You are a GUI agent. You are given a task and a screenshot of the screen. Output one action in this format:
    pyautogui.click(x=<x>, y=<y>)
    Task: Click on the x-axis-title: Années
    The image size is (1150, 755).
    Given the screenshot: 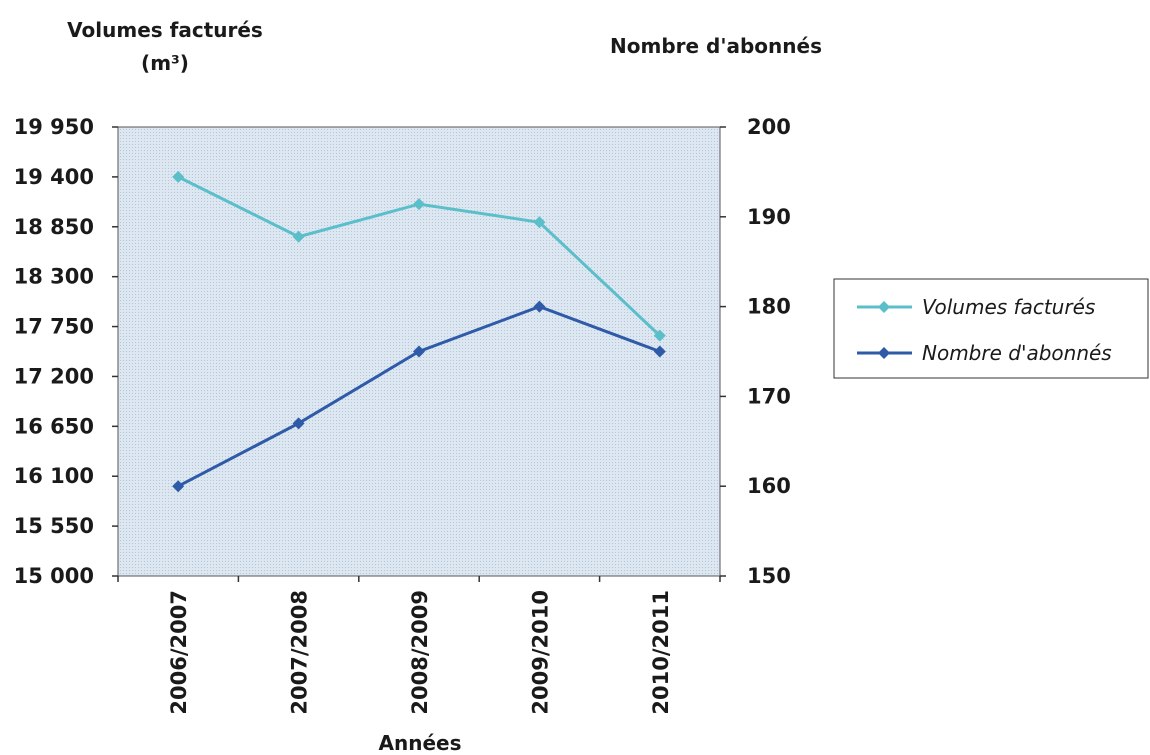 What is the action you would take?
    pyautogui.click(x=420, y=741)
    